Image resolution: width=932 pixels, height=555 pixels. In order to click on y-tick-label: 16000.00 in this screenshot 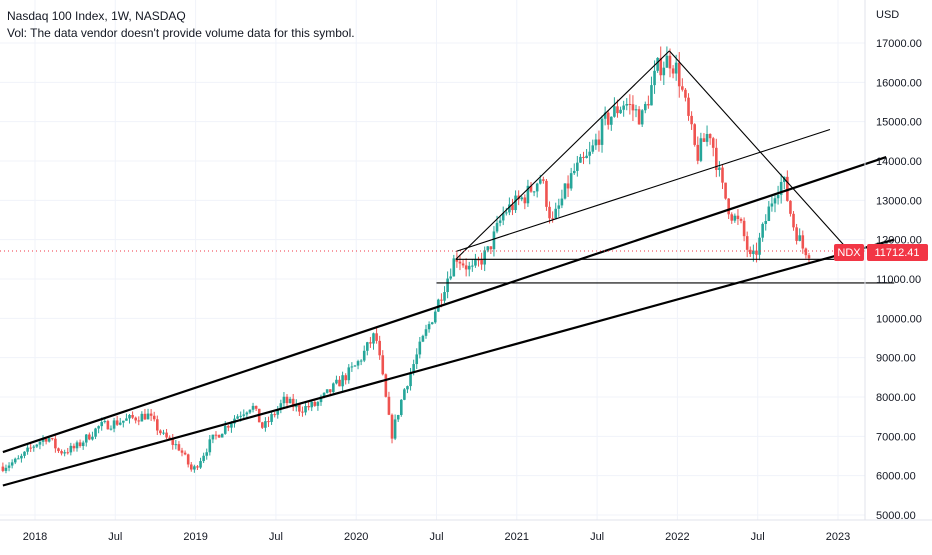, I will do `click(899, 83)`.